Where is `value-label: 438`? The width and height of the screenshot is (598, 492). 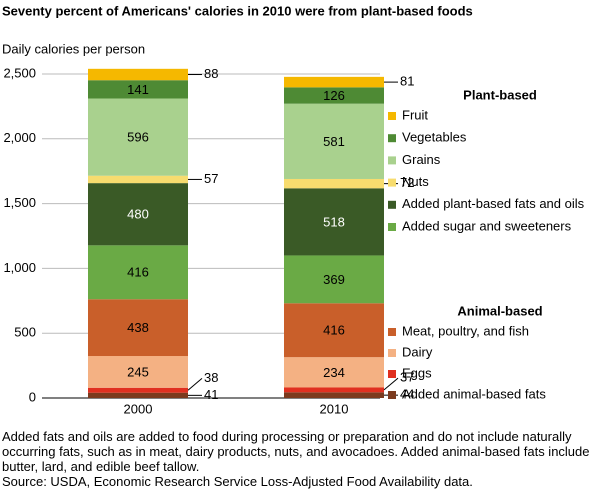
value-label: 438 is located at coordinates (138, 327).